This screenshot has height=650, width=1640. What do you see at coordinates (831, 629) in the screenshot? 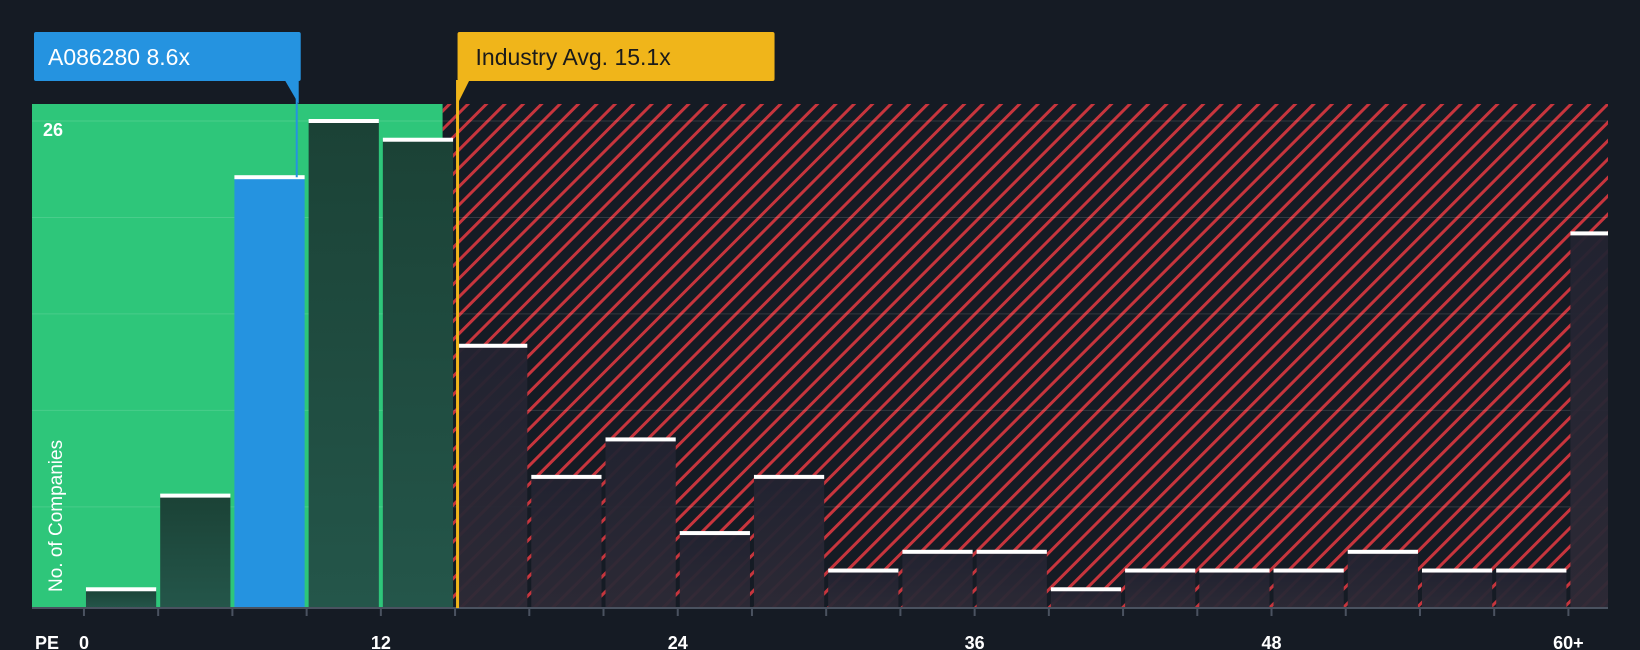
I see `x-axis-ticks: 0 12 24 36 48 60+` at bounding box center [831, 629].